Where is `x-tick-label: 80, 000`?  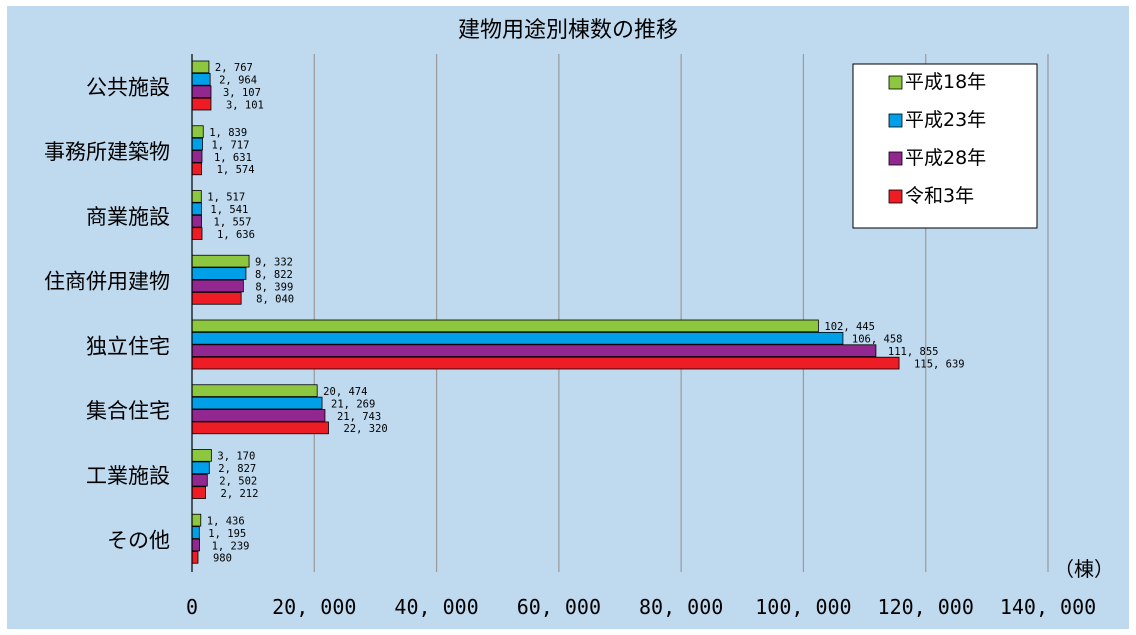 x-tick-label: 80, 000 is located at coordinates (681, 607).